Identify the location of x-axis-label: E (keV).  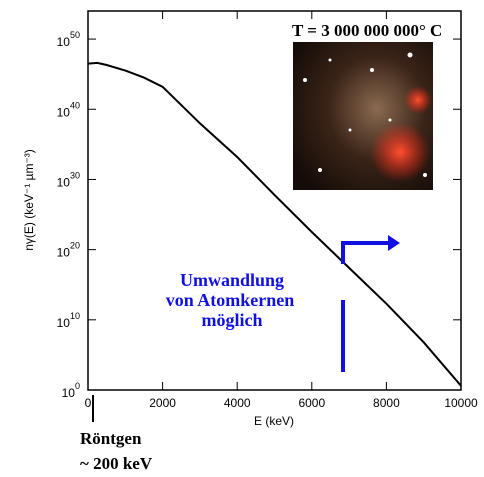
(274, 421).